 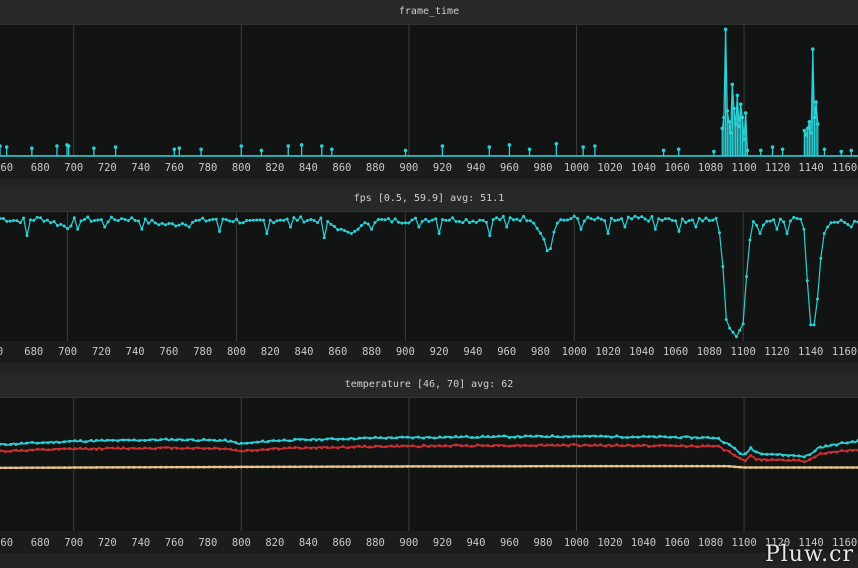 What do you see at coordinates (810, 352) in the screenshot?
I see `x-tick-label: 1140` at bounding box center [810, 352].